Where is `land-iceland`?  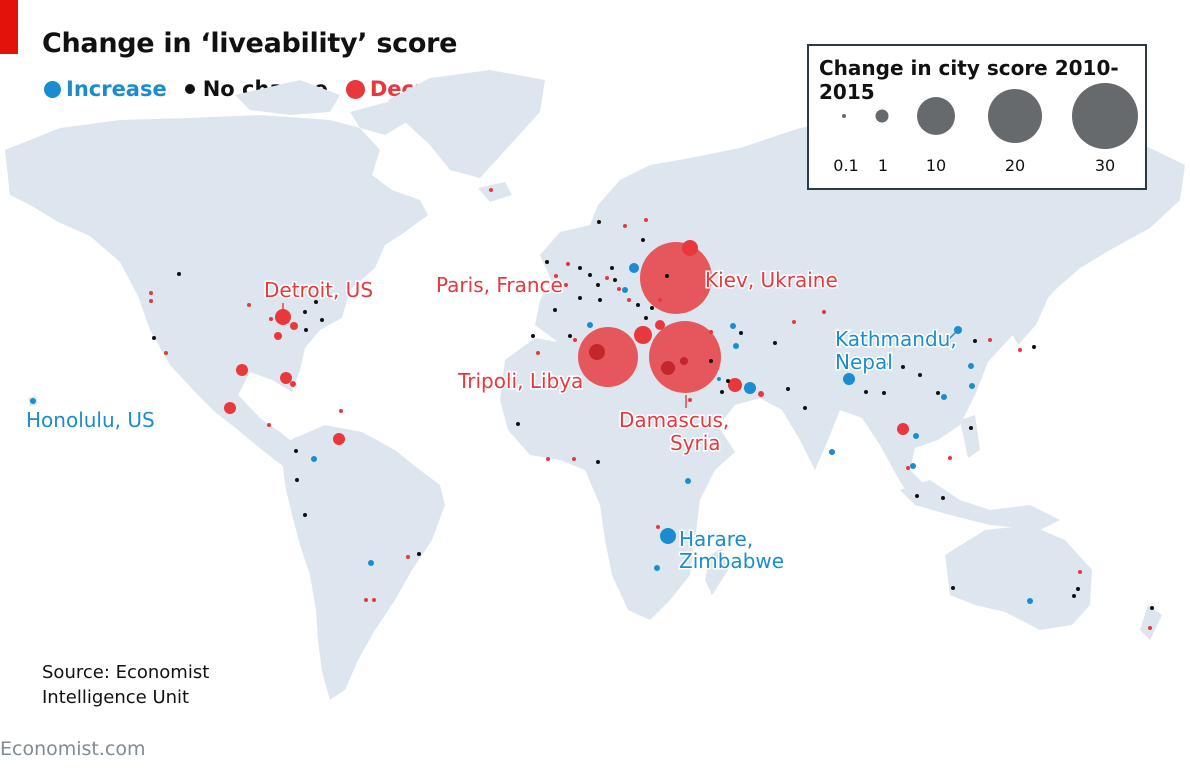
land-iceland is located at coordinates (495, 192).